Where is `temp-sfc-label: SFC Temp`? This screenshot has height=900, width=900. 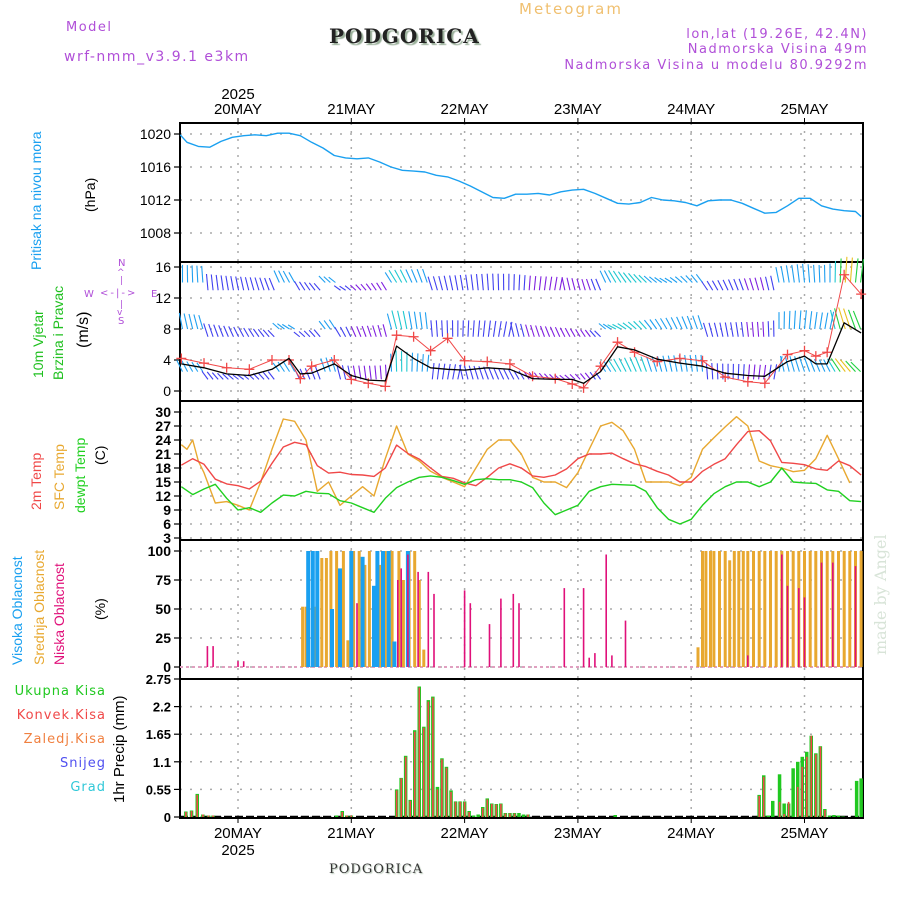 temp-sfc-label: SFC Temp is located at coordinates (59, 477).